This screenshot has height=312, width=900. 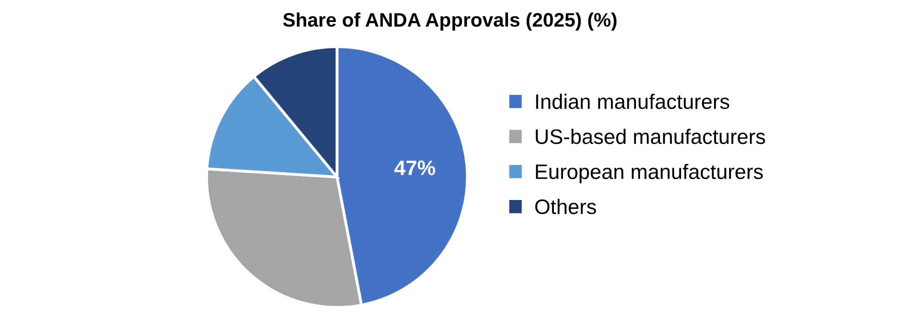 What do you see at coordinates (633, 102) in the screenshot?
I see `legend-label: Indian manufacturers` at bounding box center [633, 102].